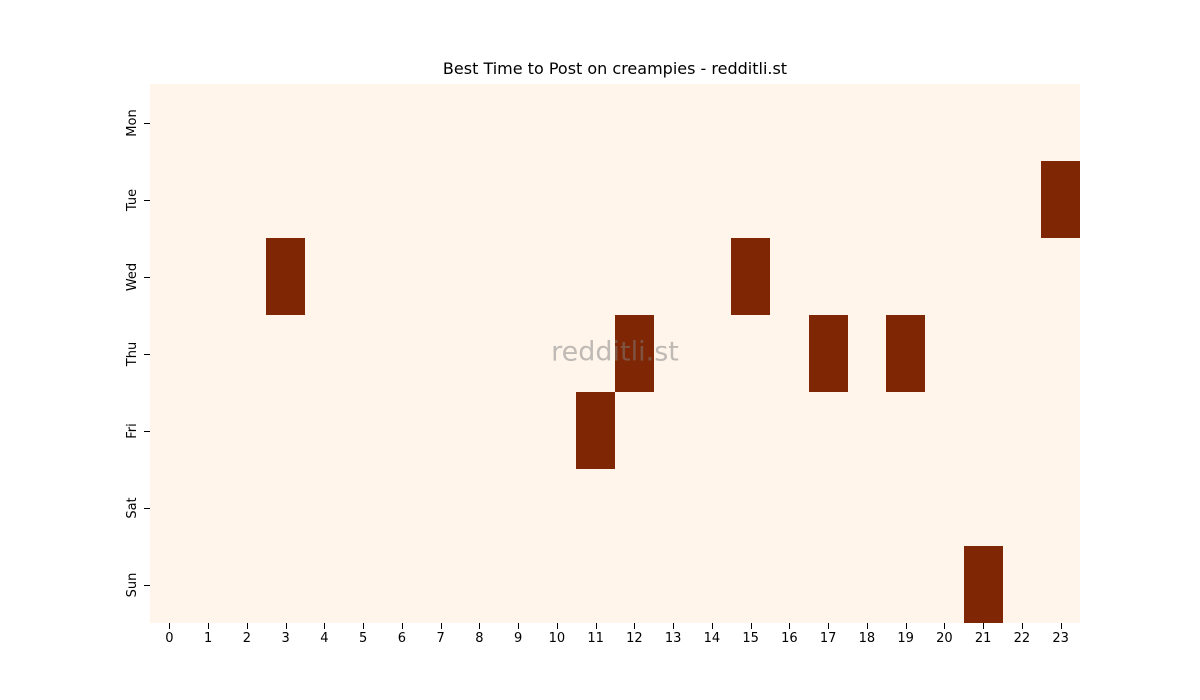 The height and width of the screenshot is (700, 1200). I want to click on x-tick-label: 11, so click(595, 638).